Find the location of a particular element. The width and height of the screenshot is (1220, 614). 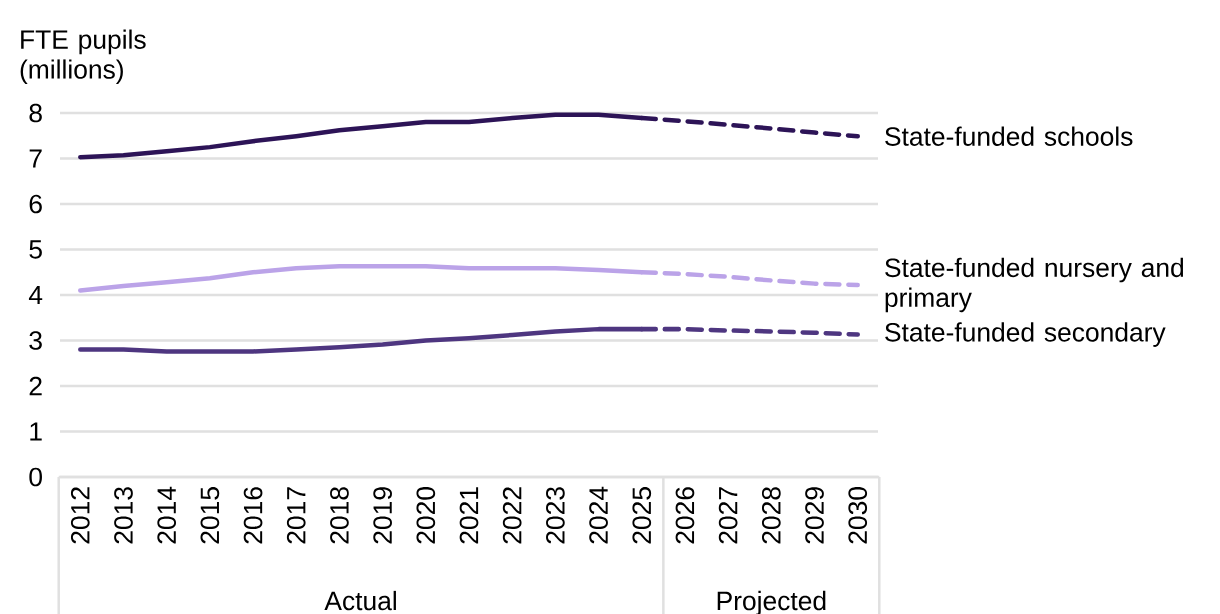

text: State-funded nursery and primary is located at coordinates (1034, 285).